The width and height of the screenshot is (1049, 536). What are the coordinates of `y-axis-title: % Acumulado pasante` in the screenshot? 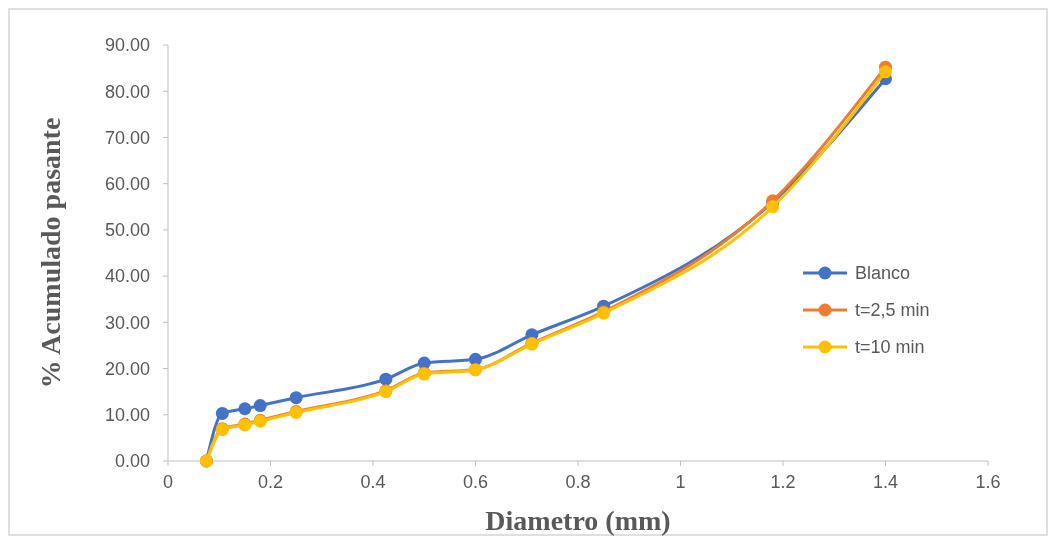 It's located at (50, 253).